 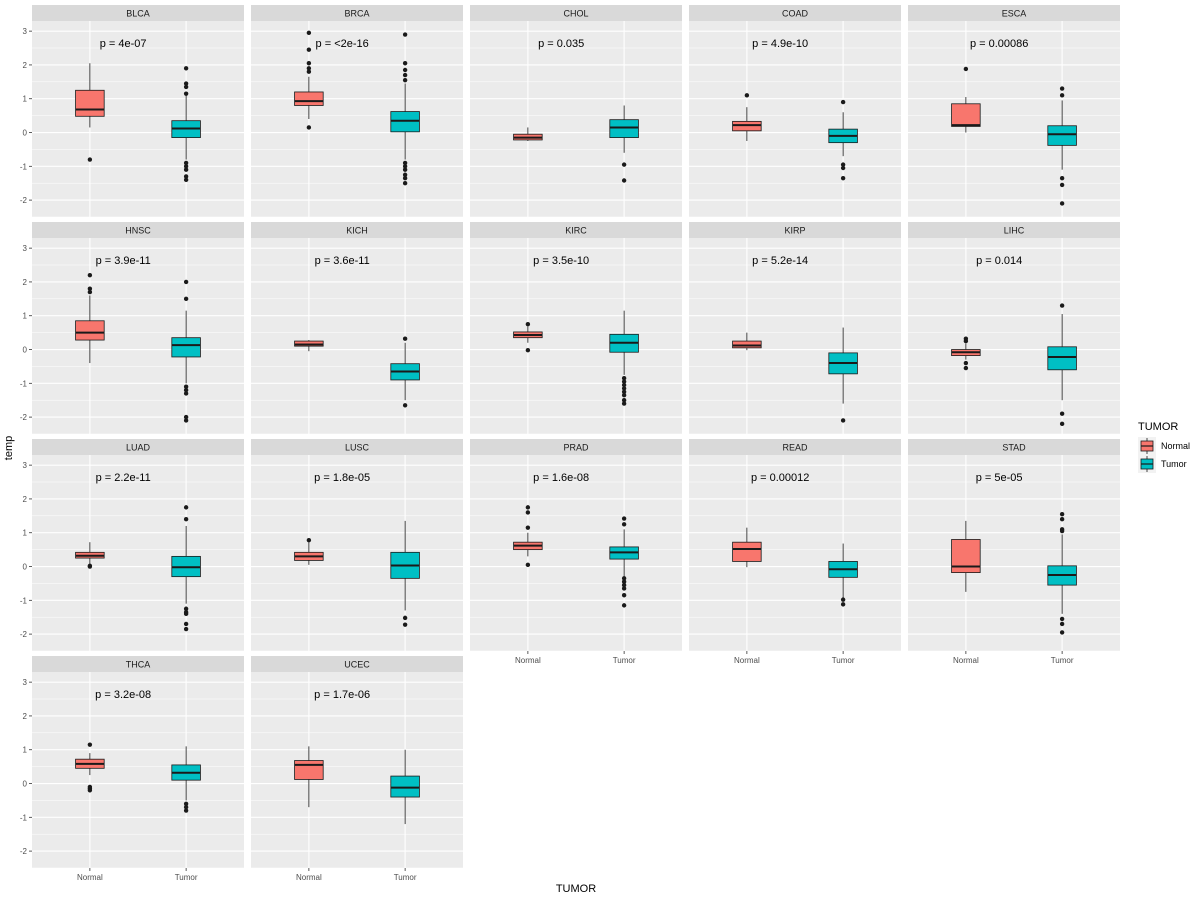 What do you see at coordinates (999, 44) in the screenshot?
I see `p-value-label: p = 0.00086` at bounding box center [999, 44].